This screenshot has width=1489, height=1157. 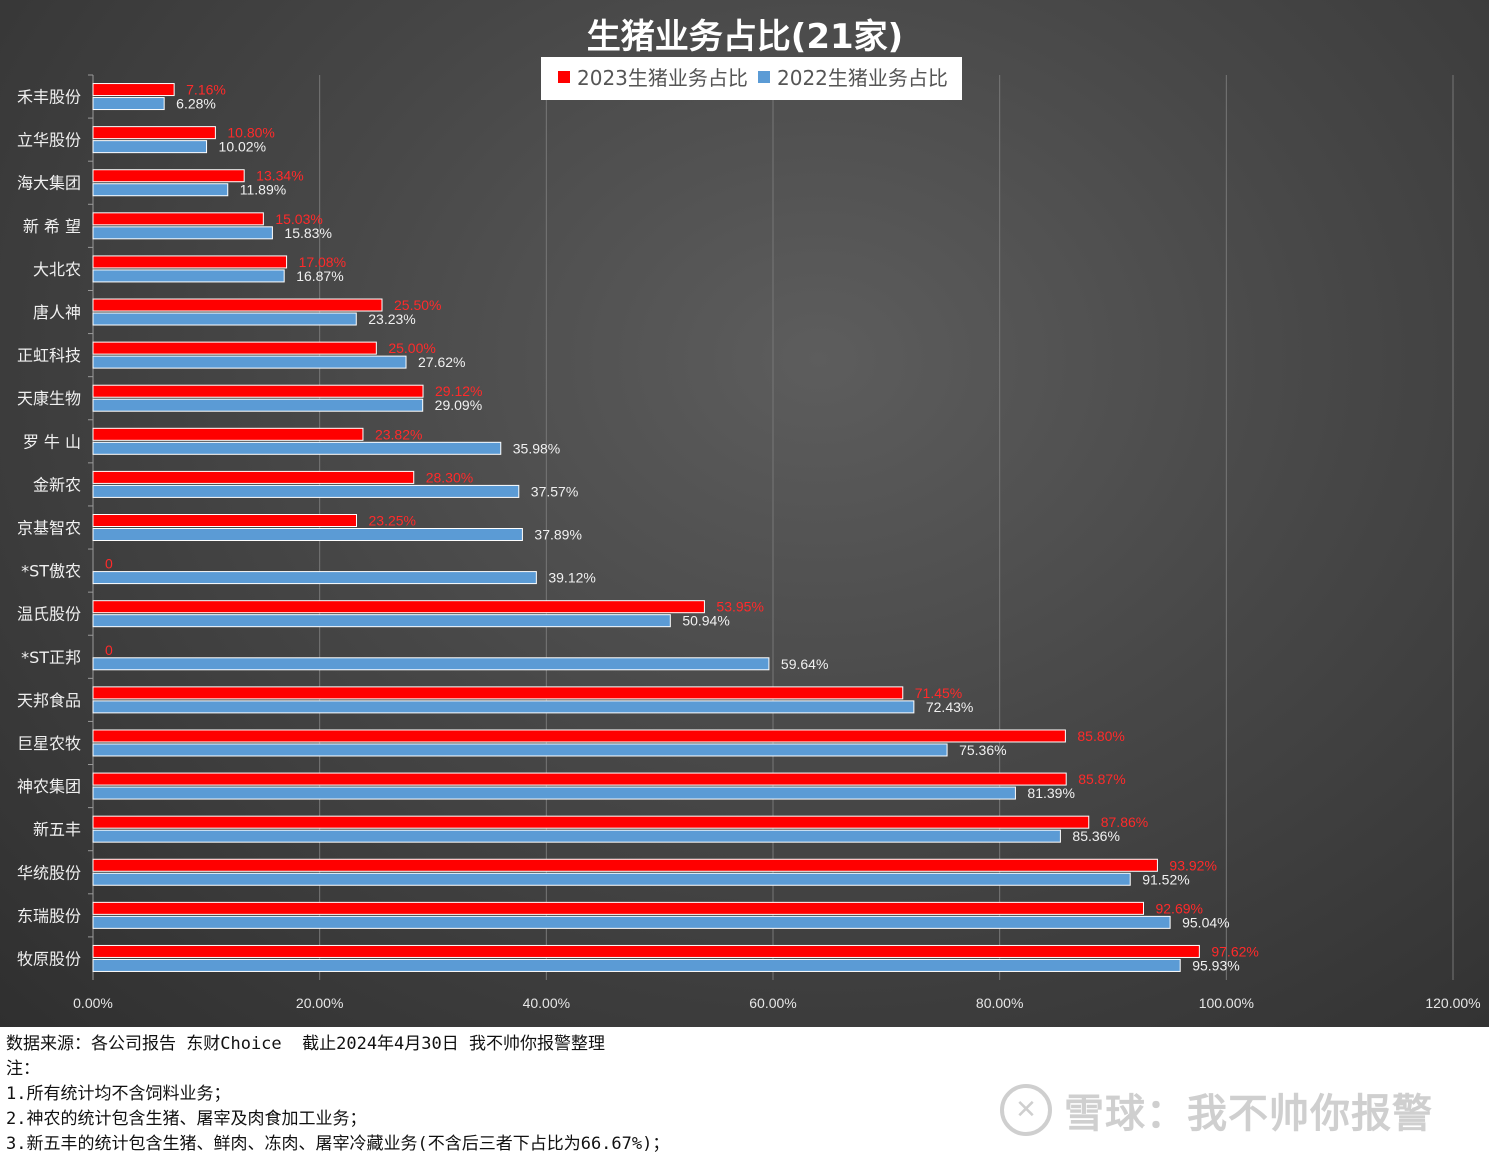 I want to click on category-label: 华统股份, so click(x=49, y=872).